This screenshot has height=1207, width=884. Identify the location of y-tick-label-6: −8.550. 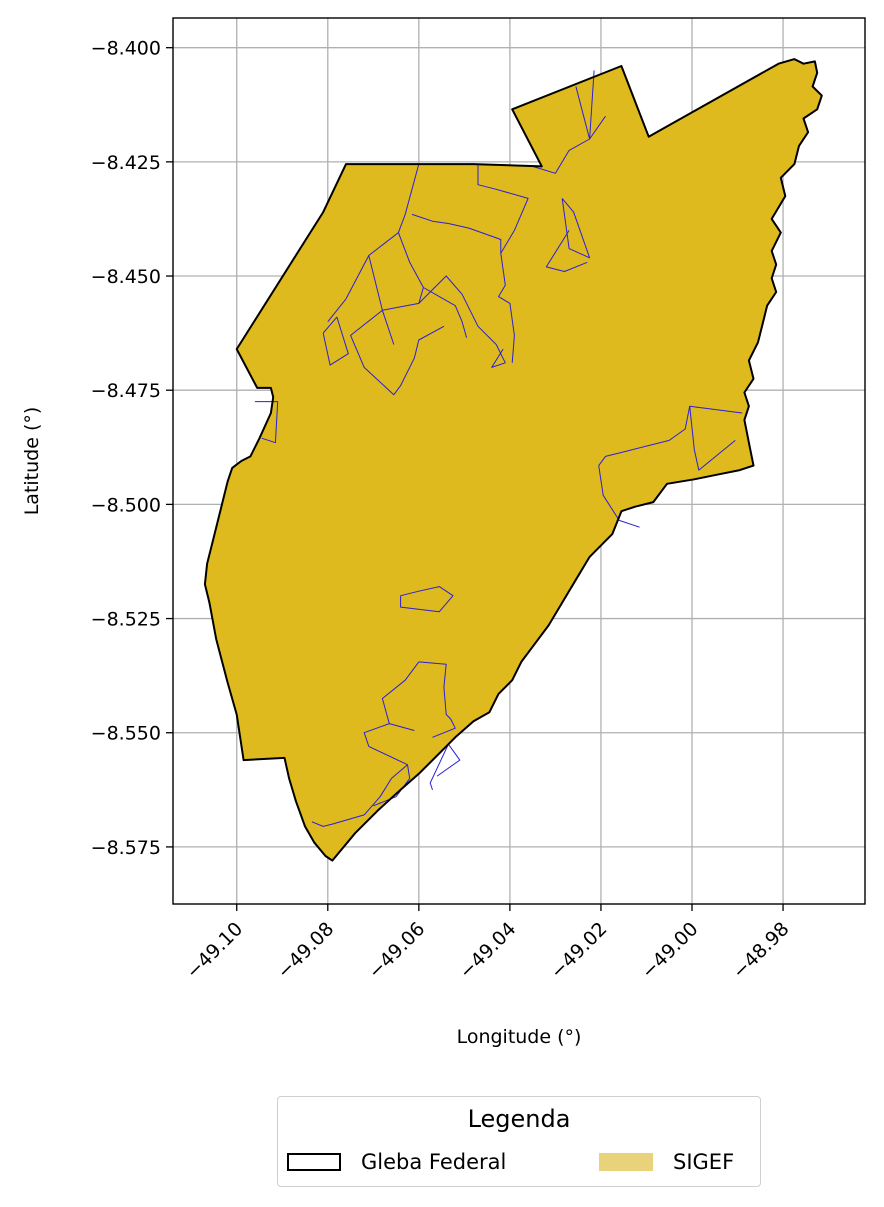
(126, 734).